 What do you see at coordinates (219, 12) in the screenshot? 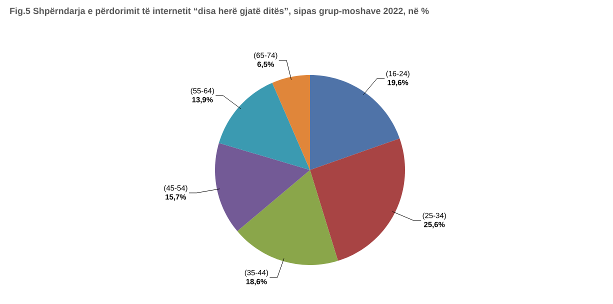
I see `chart-title: Fig.5 Shpërndarja e përdorimit të internetit “disa herë gjatë ditës”, sipas grup-moshave 2022, në %` at bounding box center [219, 12].